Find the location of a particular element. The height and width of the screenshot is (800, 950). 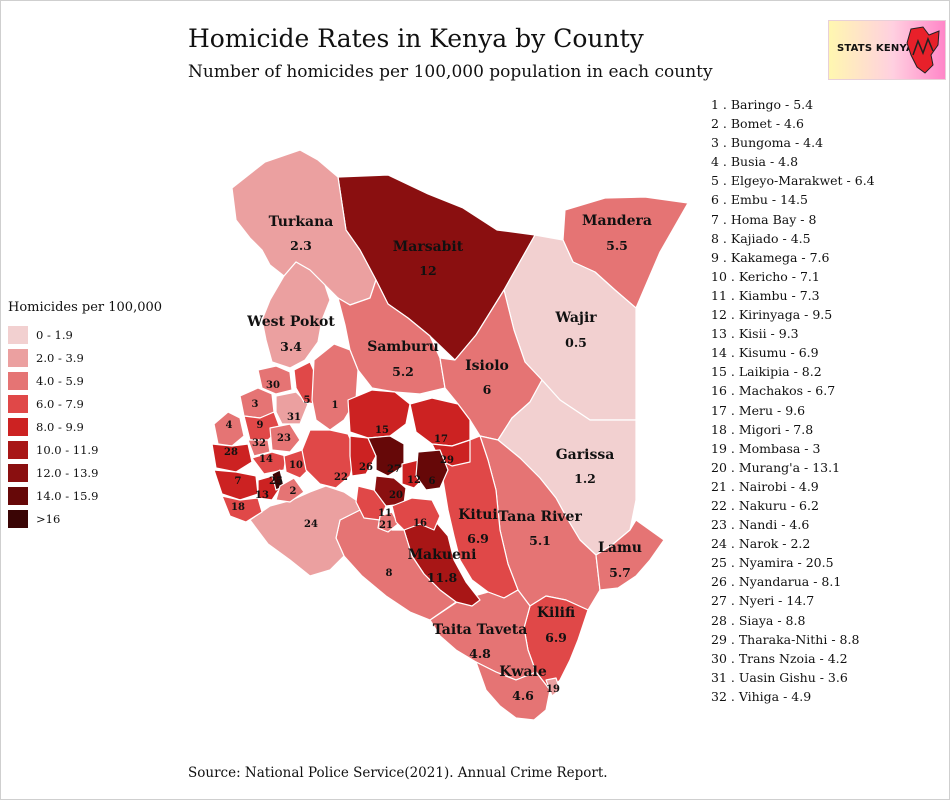

value-mandera: 5.5 is located at coordinates (617, 245).